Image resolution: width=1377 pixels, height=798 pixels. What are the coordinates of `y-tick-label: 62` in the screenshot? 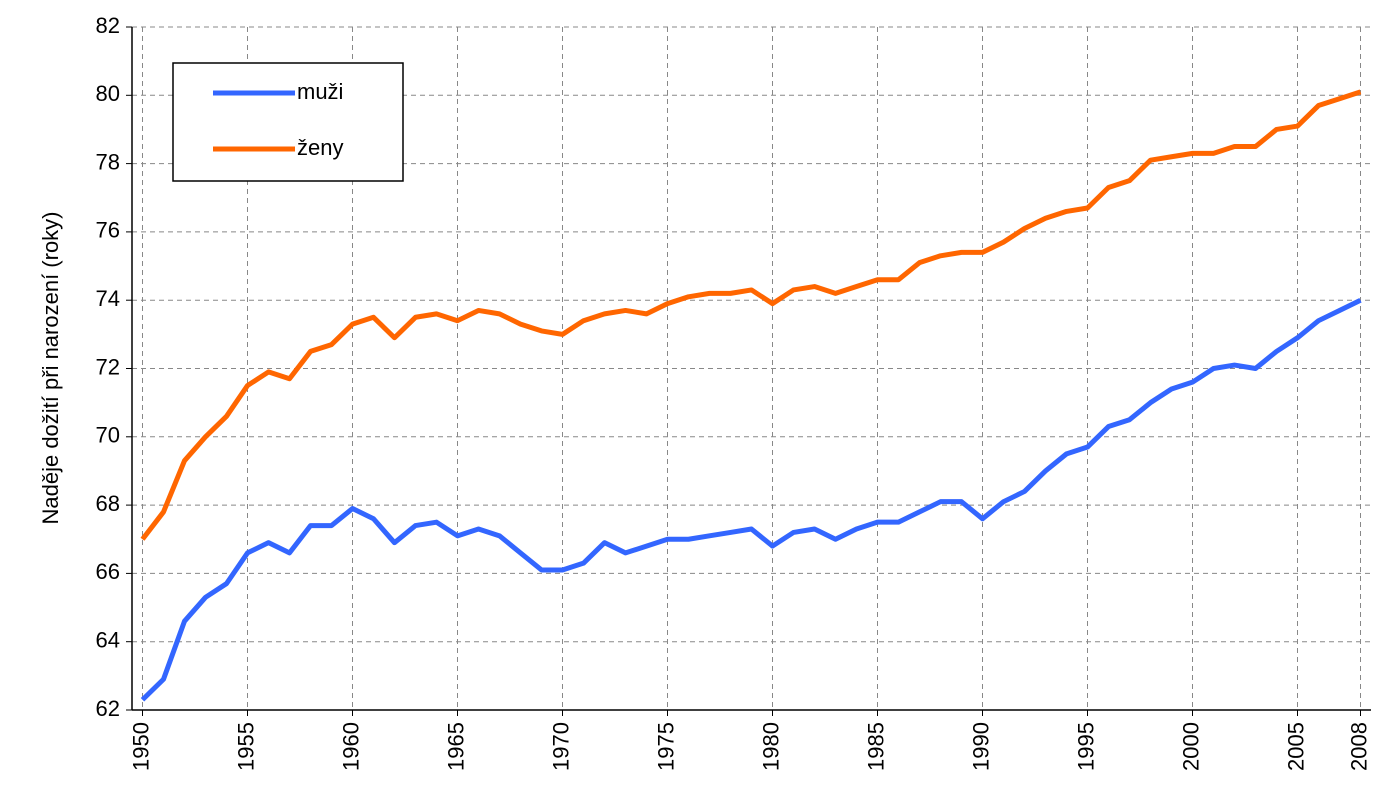 It's located at (108, 708).